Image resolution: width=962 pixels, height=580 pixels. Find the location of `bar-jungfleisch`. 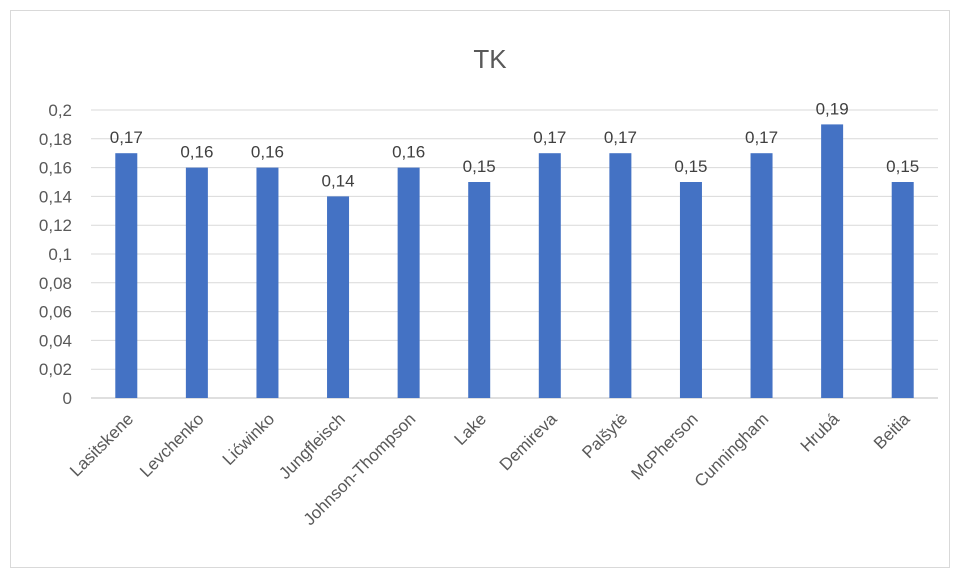

bar-jungfleisch is located at coordinates (338, 297).